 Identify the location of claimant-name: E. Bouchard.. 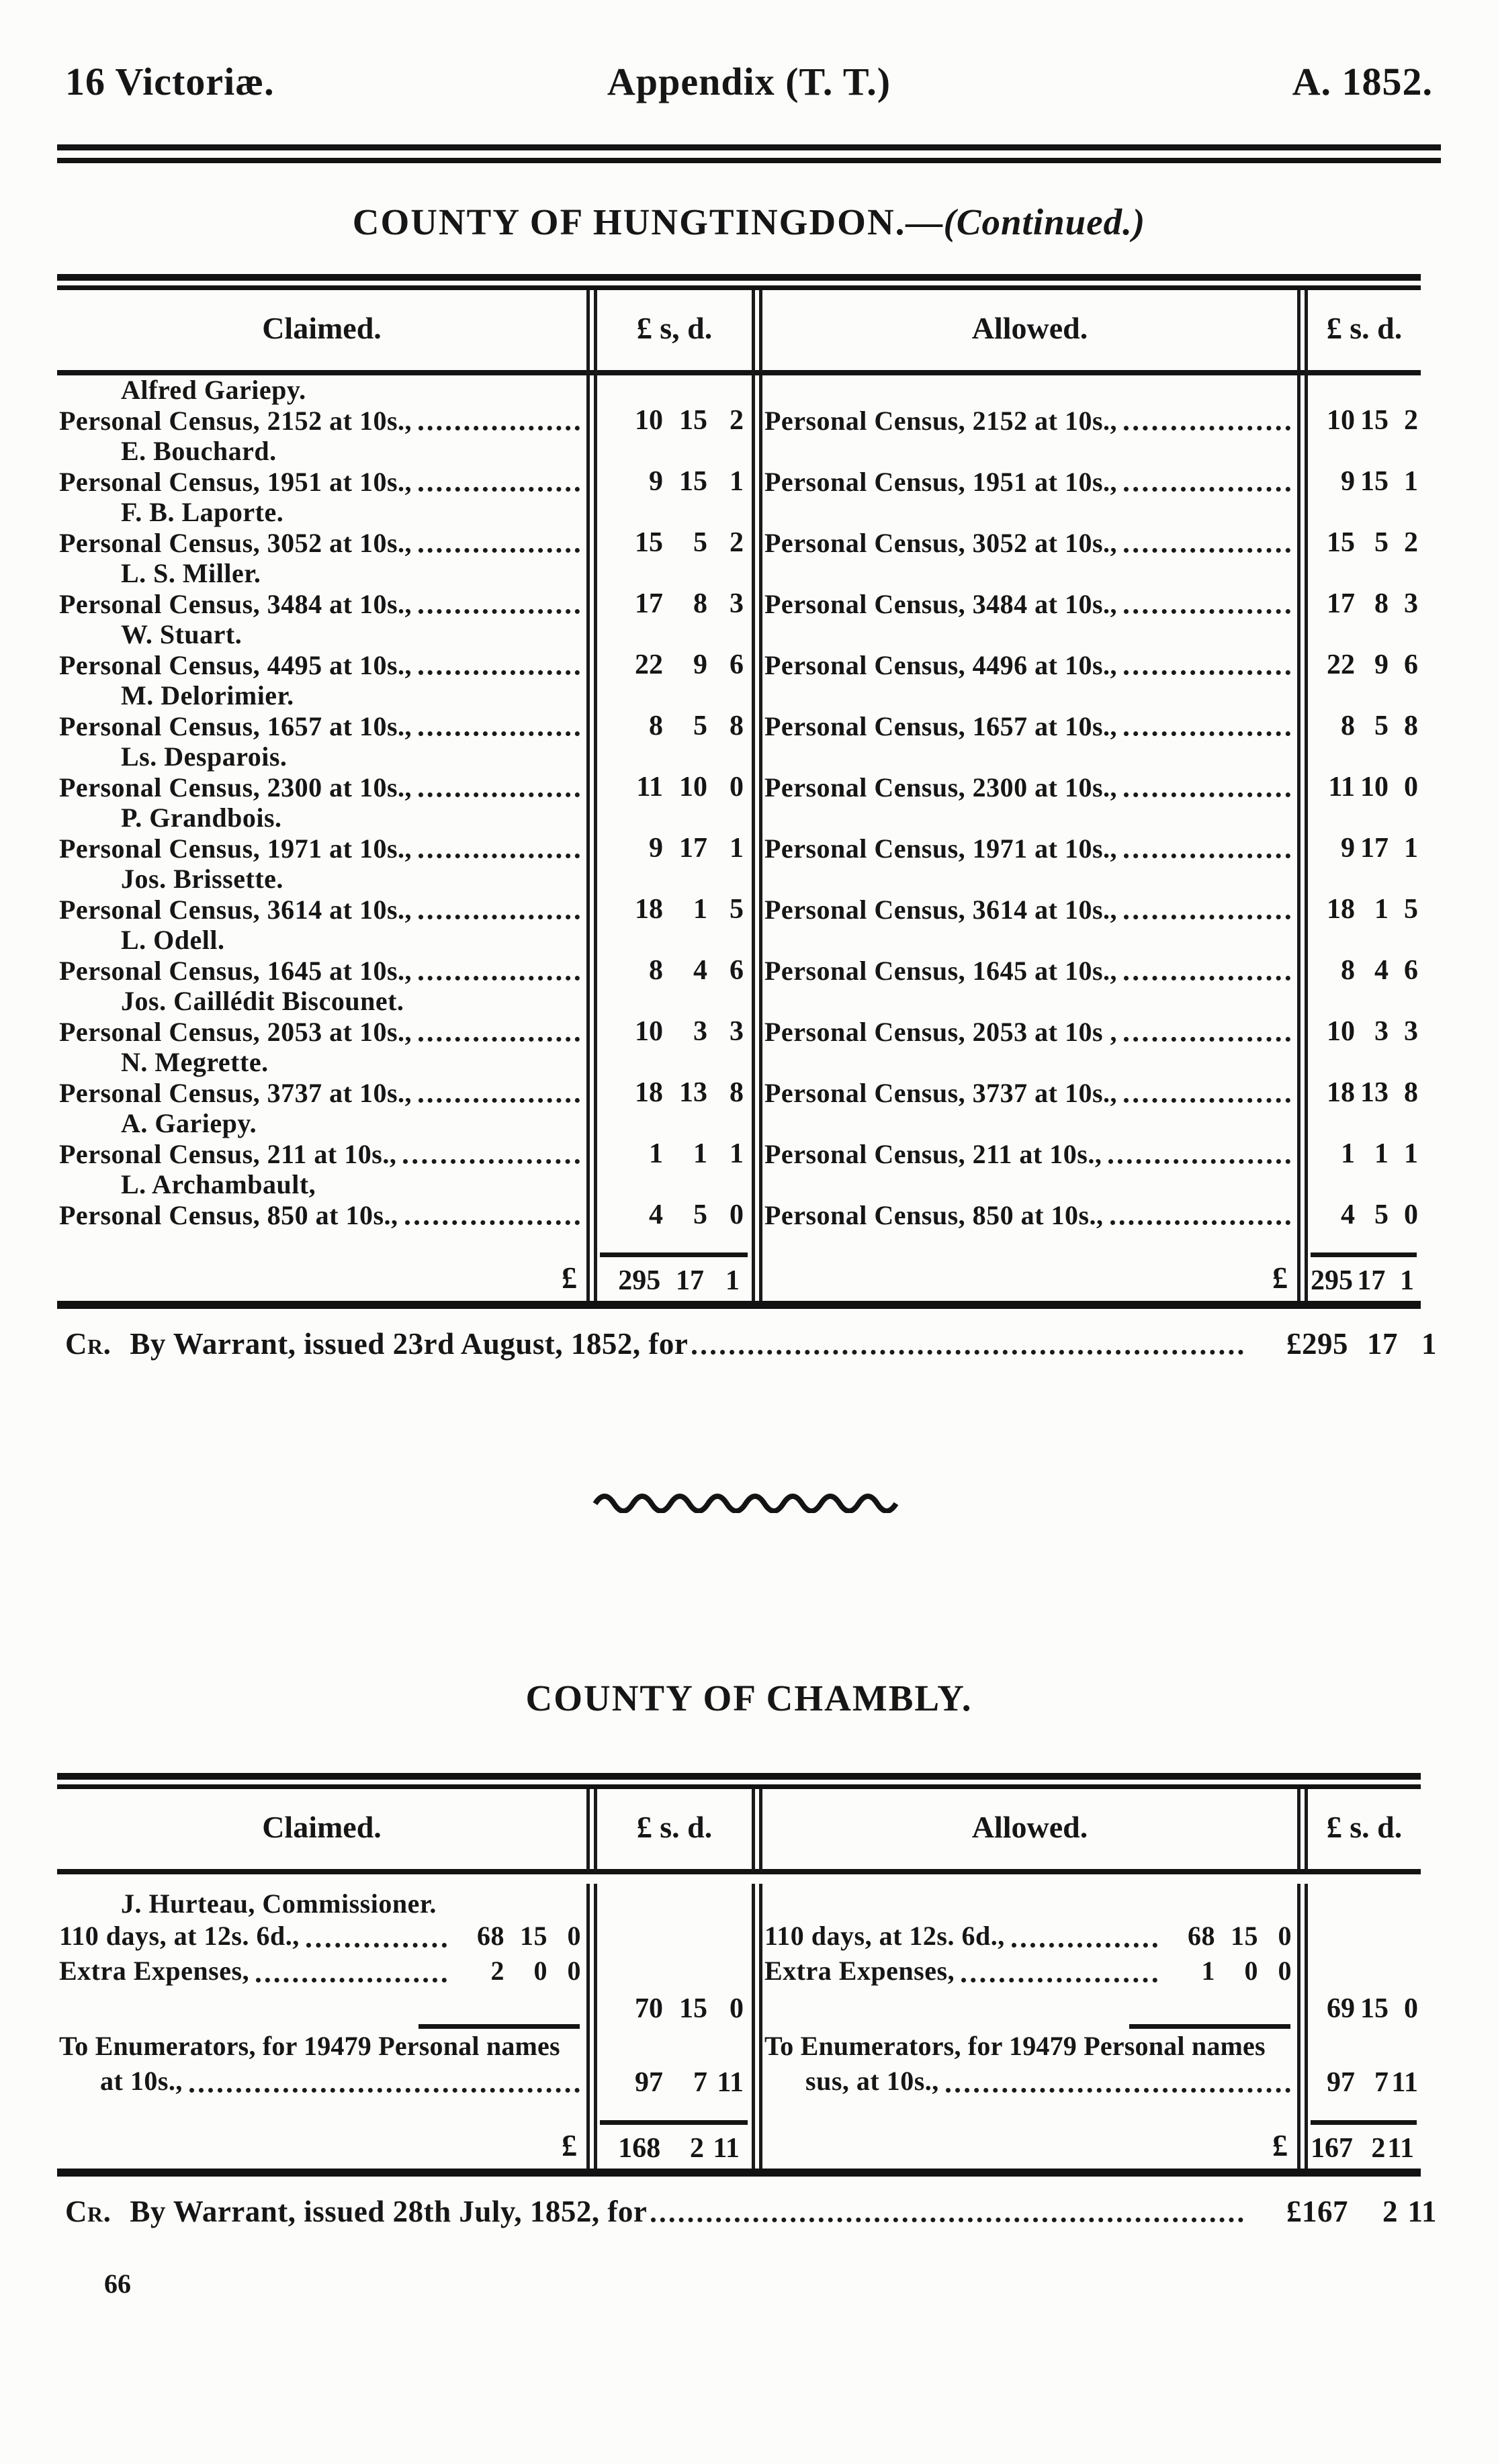
(199, 451).